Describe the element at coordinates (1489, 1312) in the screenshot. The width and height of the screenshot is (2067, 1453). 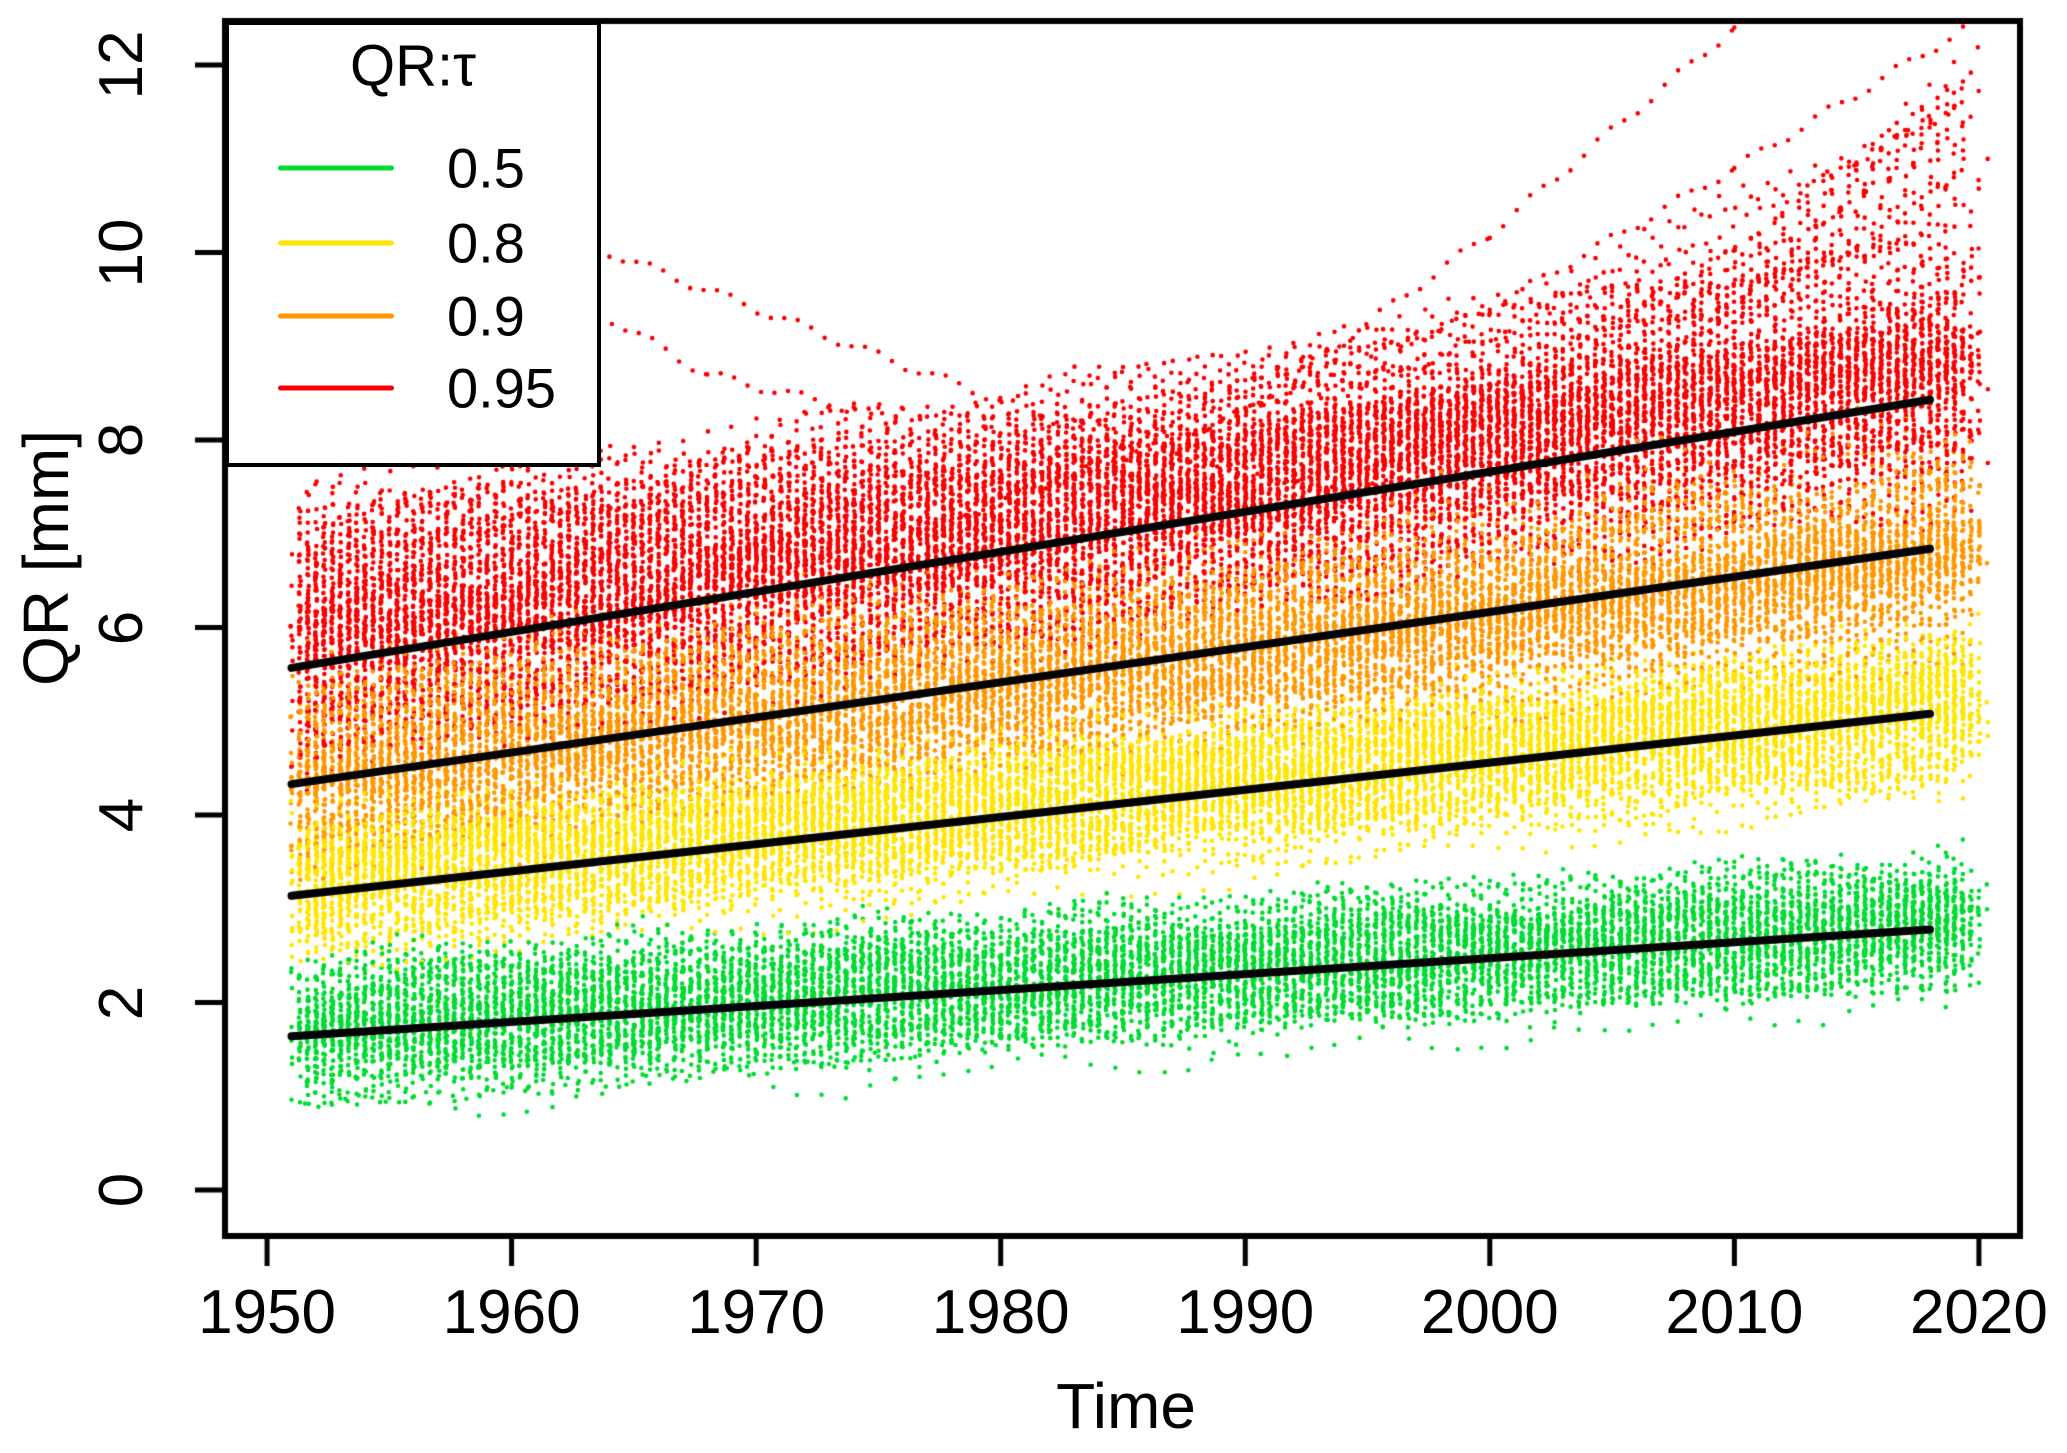
I see `x-tick-label: 2000` at that location.